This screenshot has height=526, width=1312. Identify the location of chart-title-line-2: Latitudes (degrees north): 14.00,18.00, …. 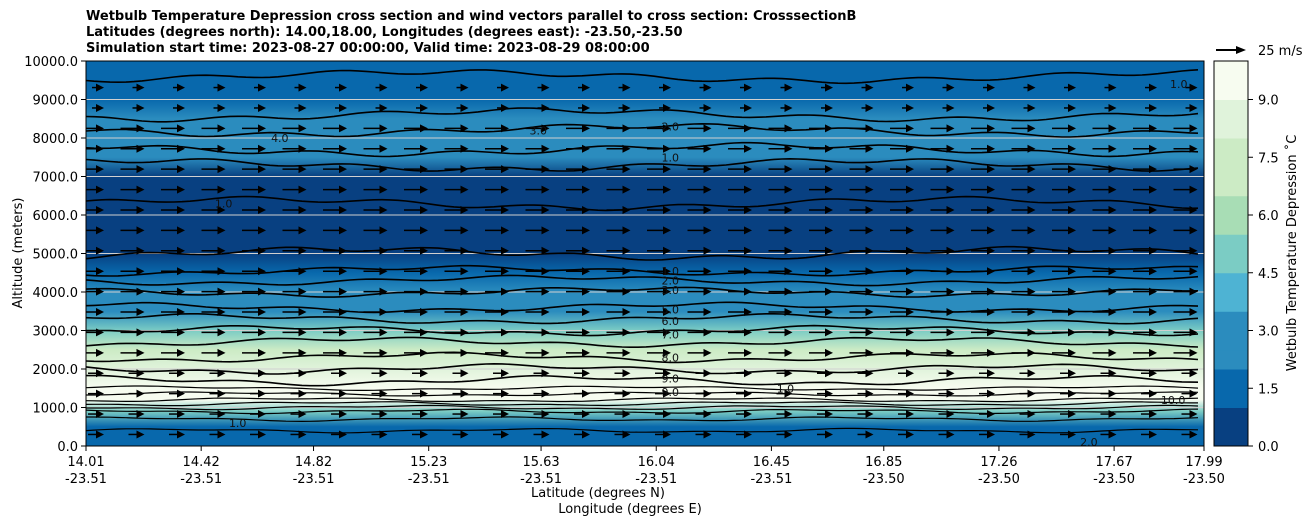
(384, 32).